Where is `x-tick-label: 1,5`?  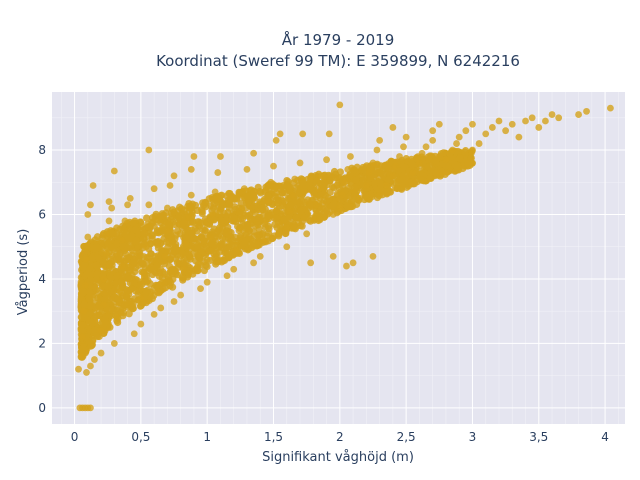
x-tick-label: 1,5 is located at coordinates (273, 437).